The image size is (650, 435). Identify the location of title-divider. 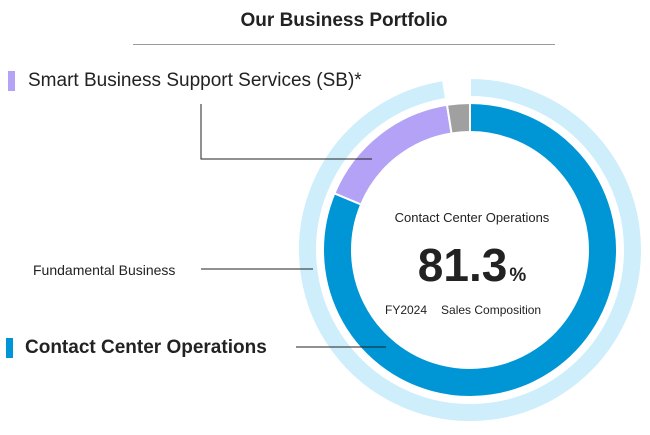
(344, 44).